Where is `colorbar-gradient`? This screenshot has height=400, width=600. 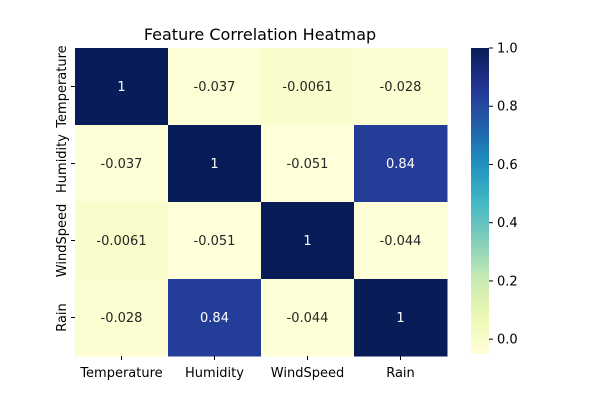 colorbar-gradient is located at coordinates (480, 201).